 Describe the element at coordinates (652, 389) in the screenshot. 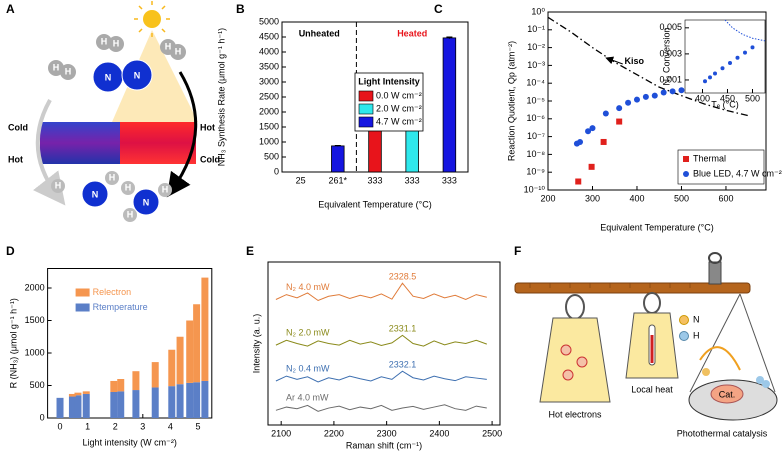

I see `weight-label: Local heat` at that location.